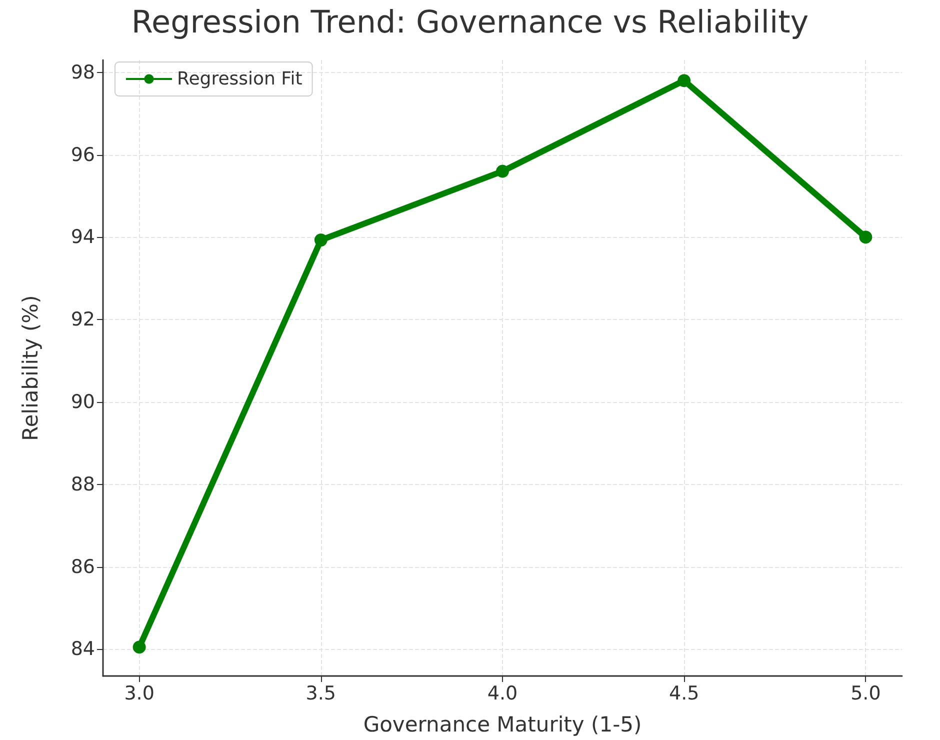  What do you see at coordinates (321, 693) in the screenshot?
I see `x-tick-label: 3.5` at bounding box center [321, 693].